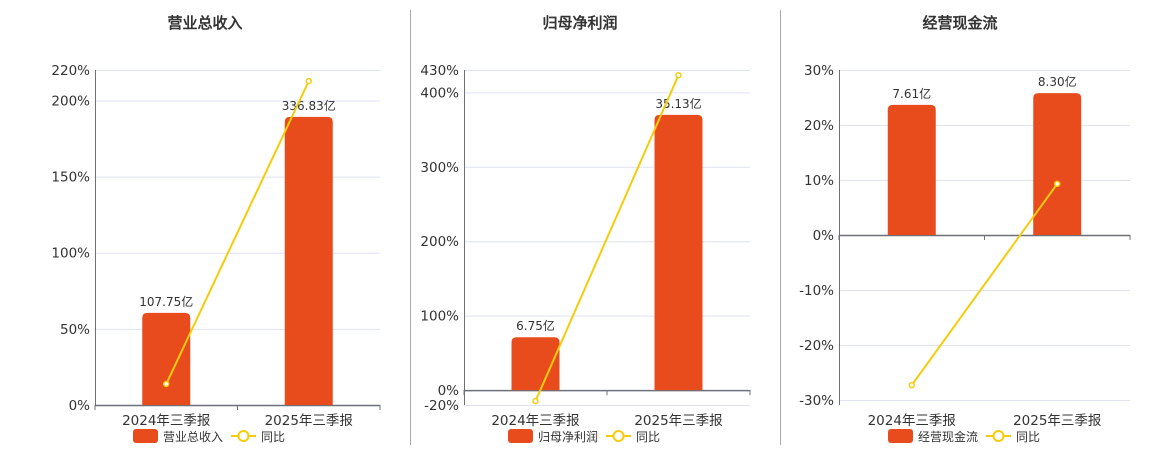 The height and width of the screenshot is (454, 1160). What do you see at coordinates (166, 301) in the screenshot?
I see `bar-data-label: 107.75亿` at bounding box center [166, 301].